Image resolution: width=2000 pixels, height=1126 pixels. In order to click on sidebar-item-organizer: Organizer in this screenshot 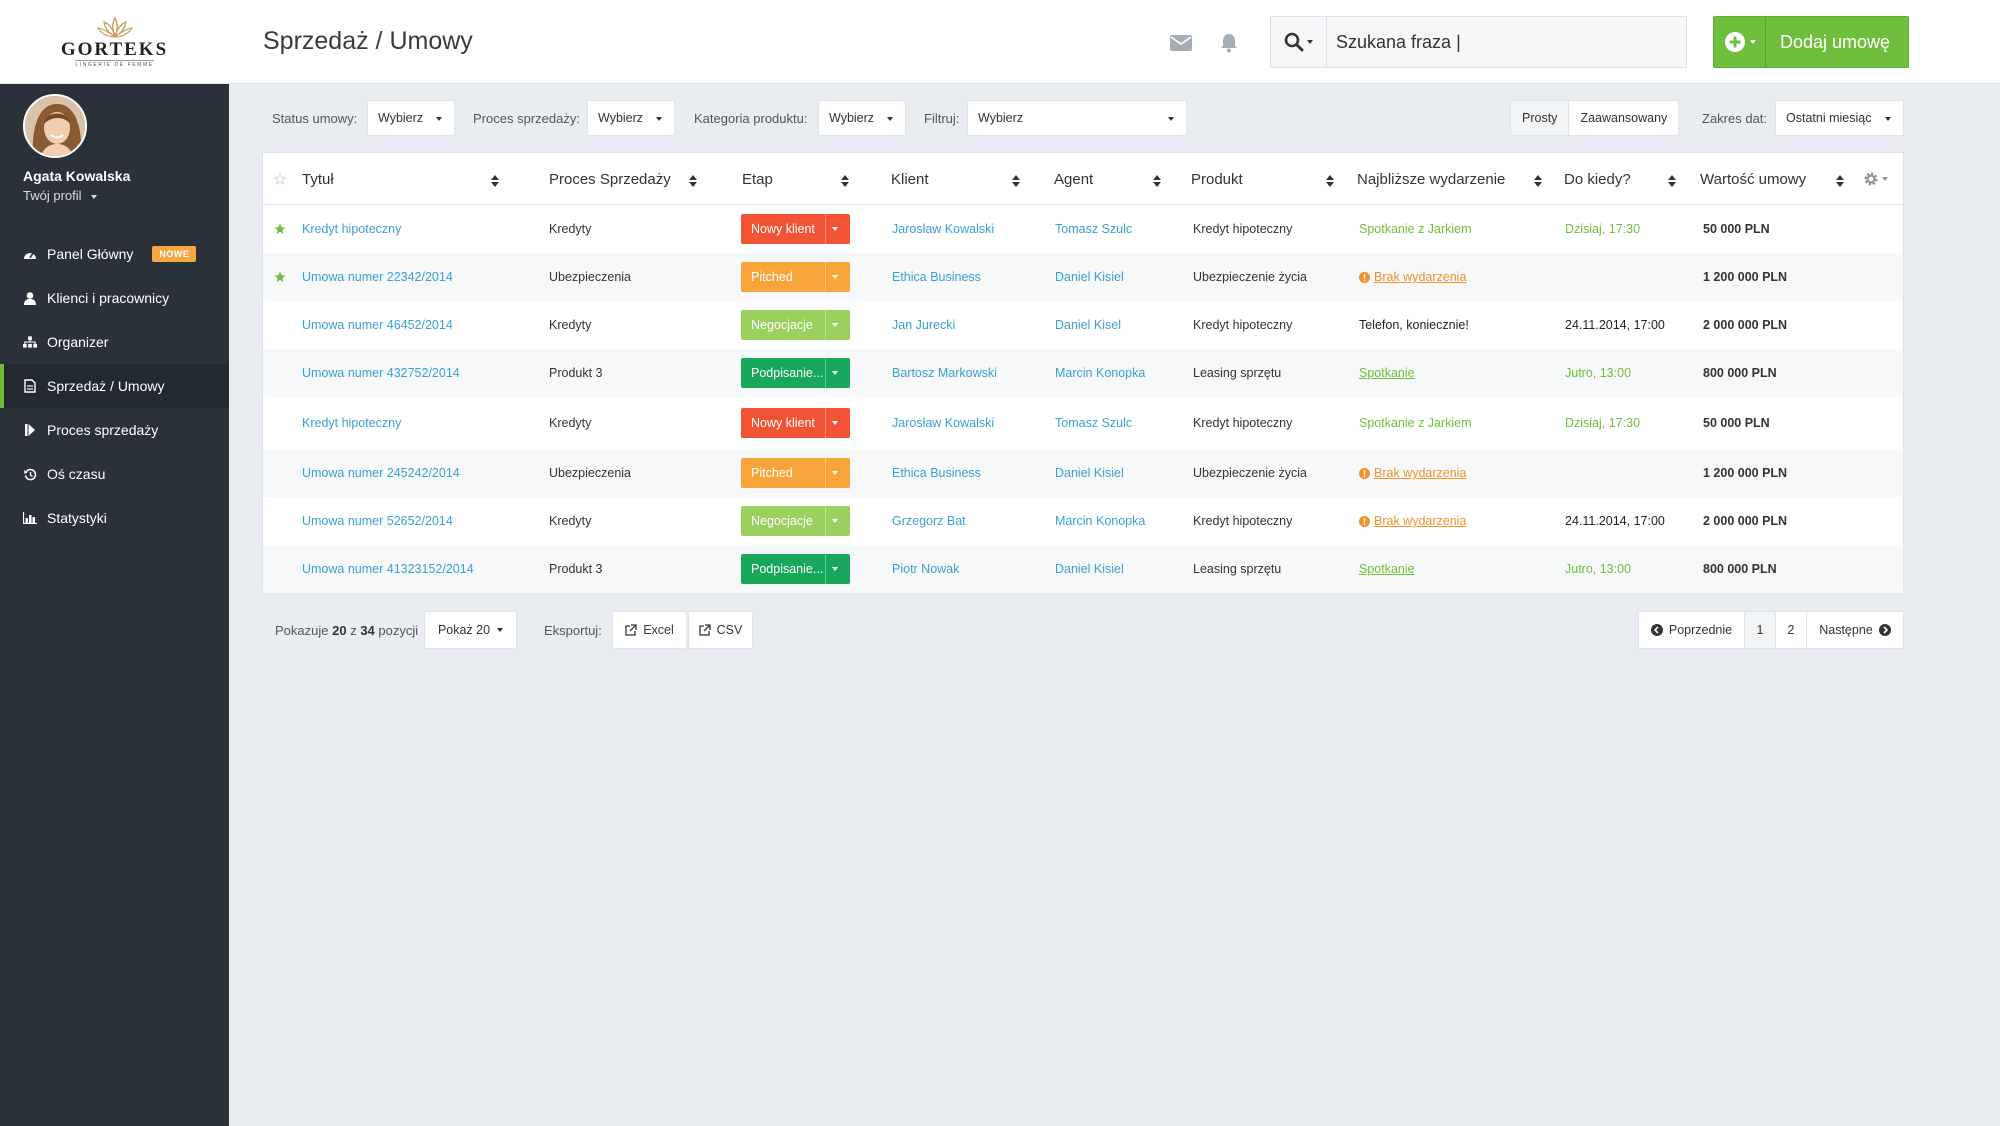, I will do `click(114, 342)`.